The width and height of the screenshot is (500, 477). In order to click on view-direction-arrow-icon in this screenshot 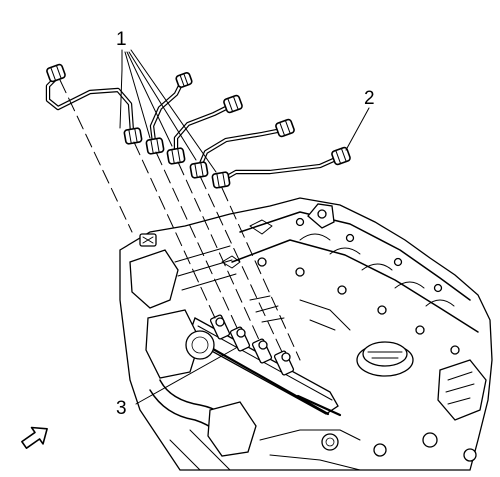, I will do `click(34, 437)`.